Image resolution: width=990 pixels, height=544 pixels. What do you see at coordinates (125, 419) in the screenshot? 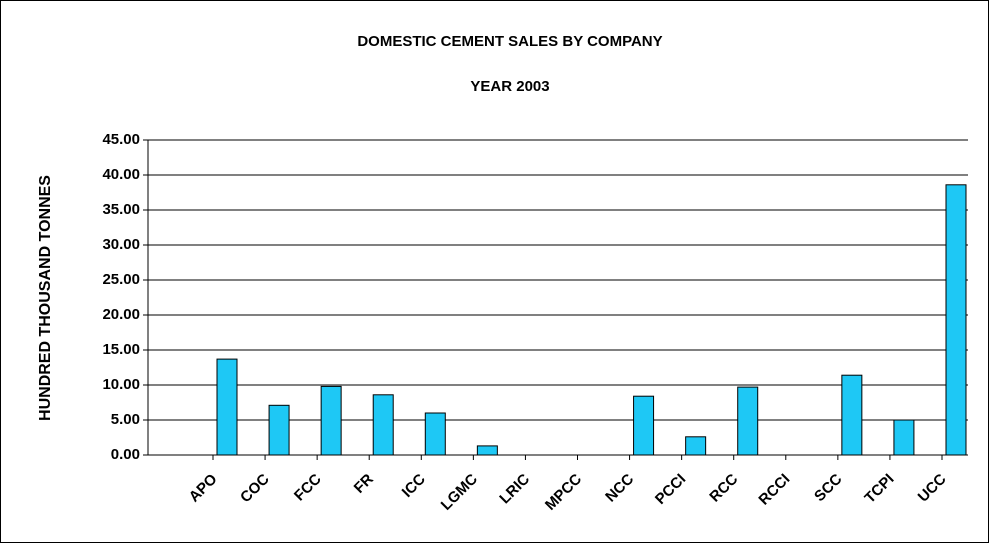
I see `y-tick-label: 5.00` at bounding box center [125, 419].